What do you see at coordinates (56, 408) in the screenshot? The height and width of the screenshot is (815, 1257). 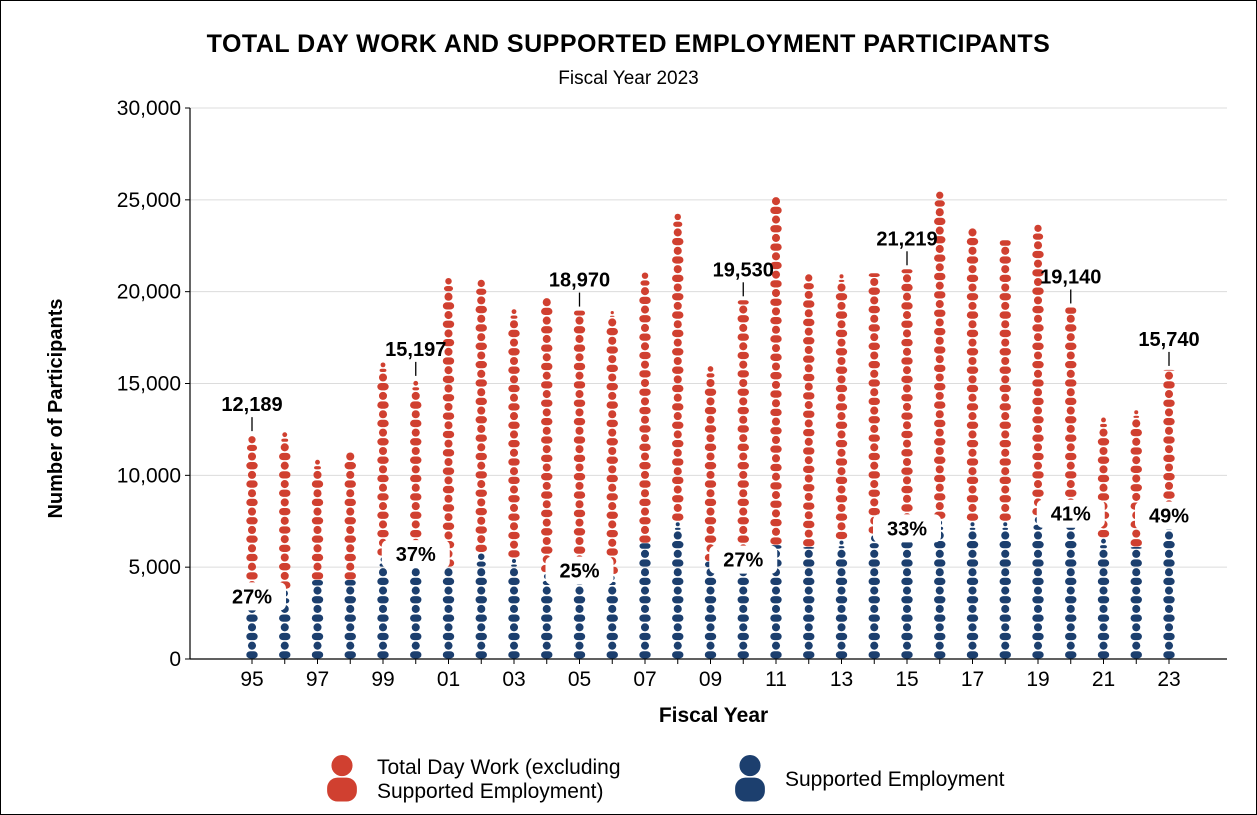 I see `y-axis-title: Number of Participants` at bounding box center [56, 408].